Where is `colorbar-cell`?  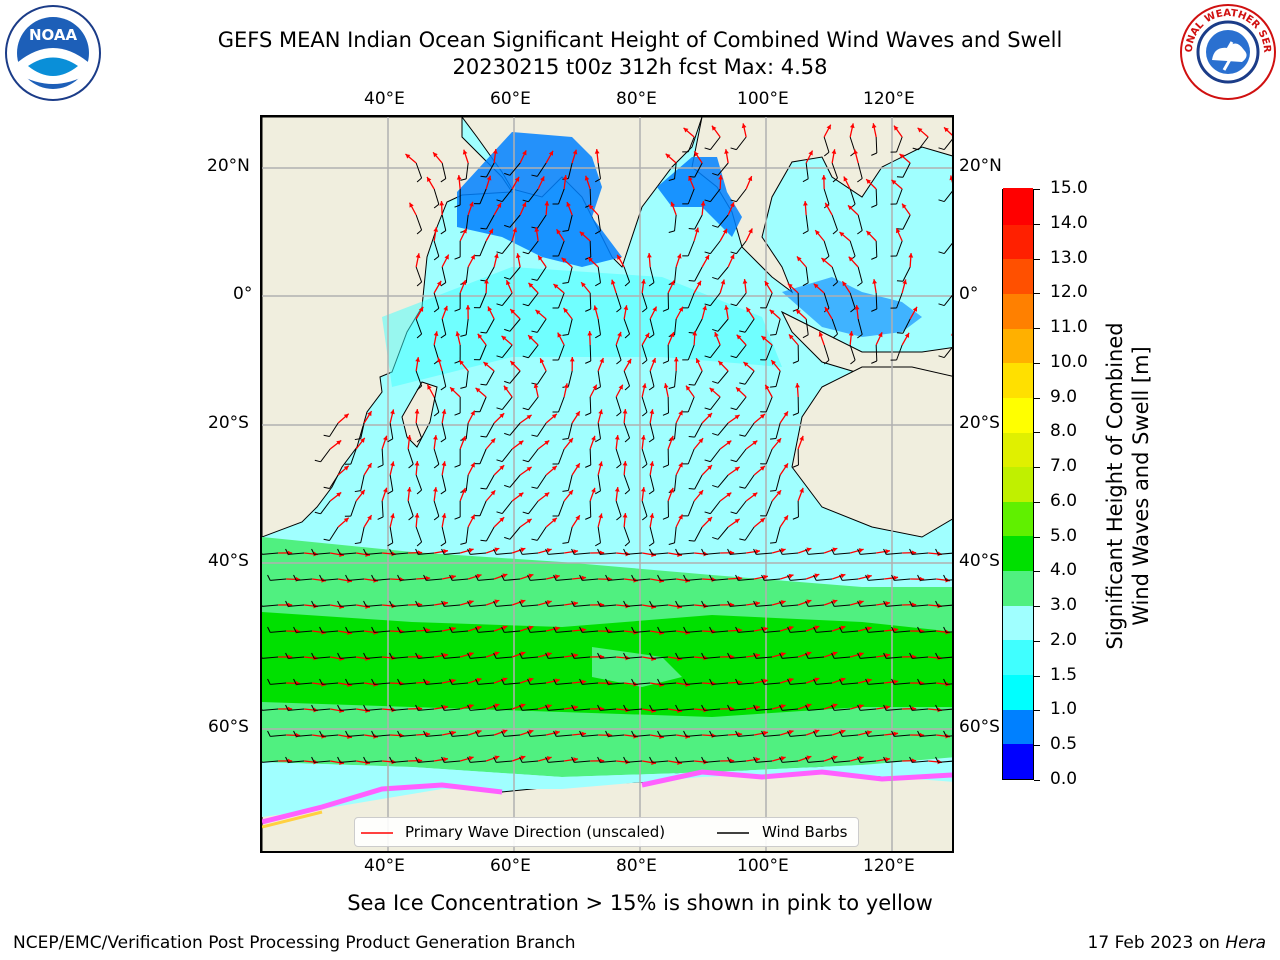
colorbar-cell is located at coordinates (1018, 553).